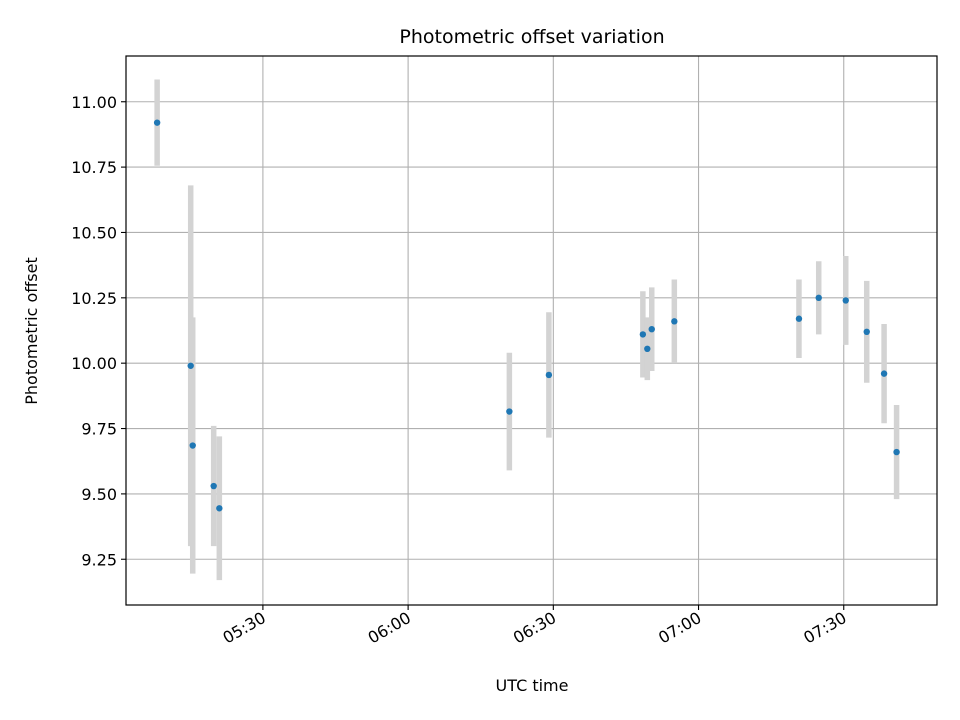  Describe the element at coordinates (531, 37) in the screenshot. I see `chart-title: Photometric offset variation` at that location.